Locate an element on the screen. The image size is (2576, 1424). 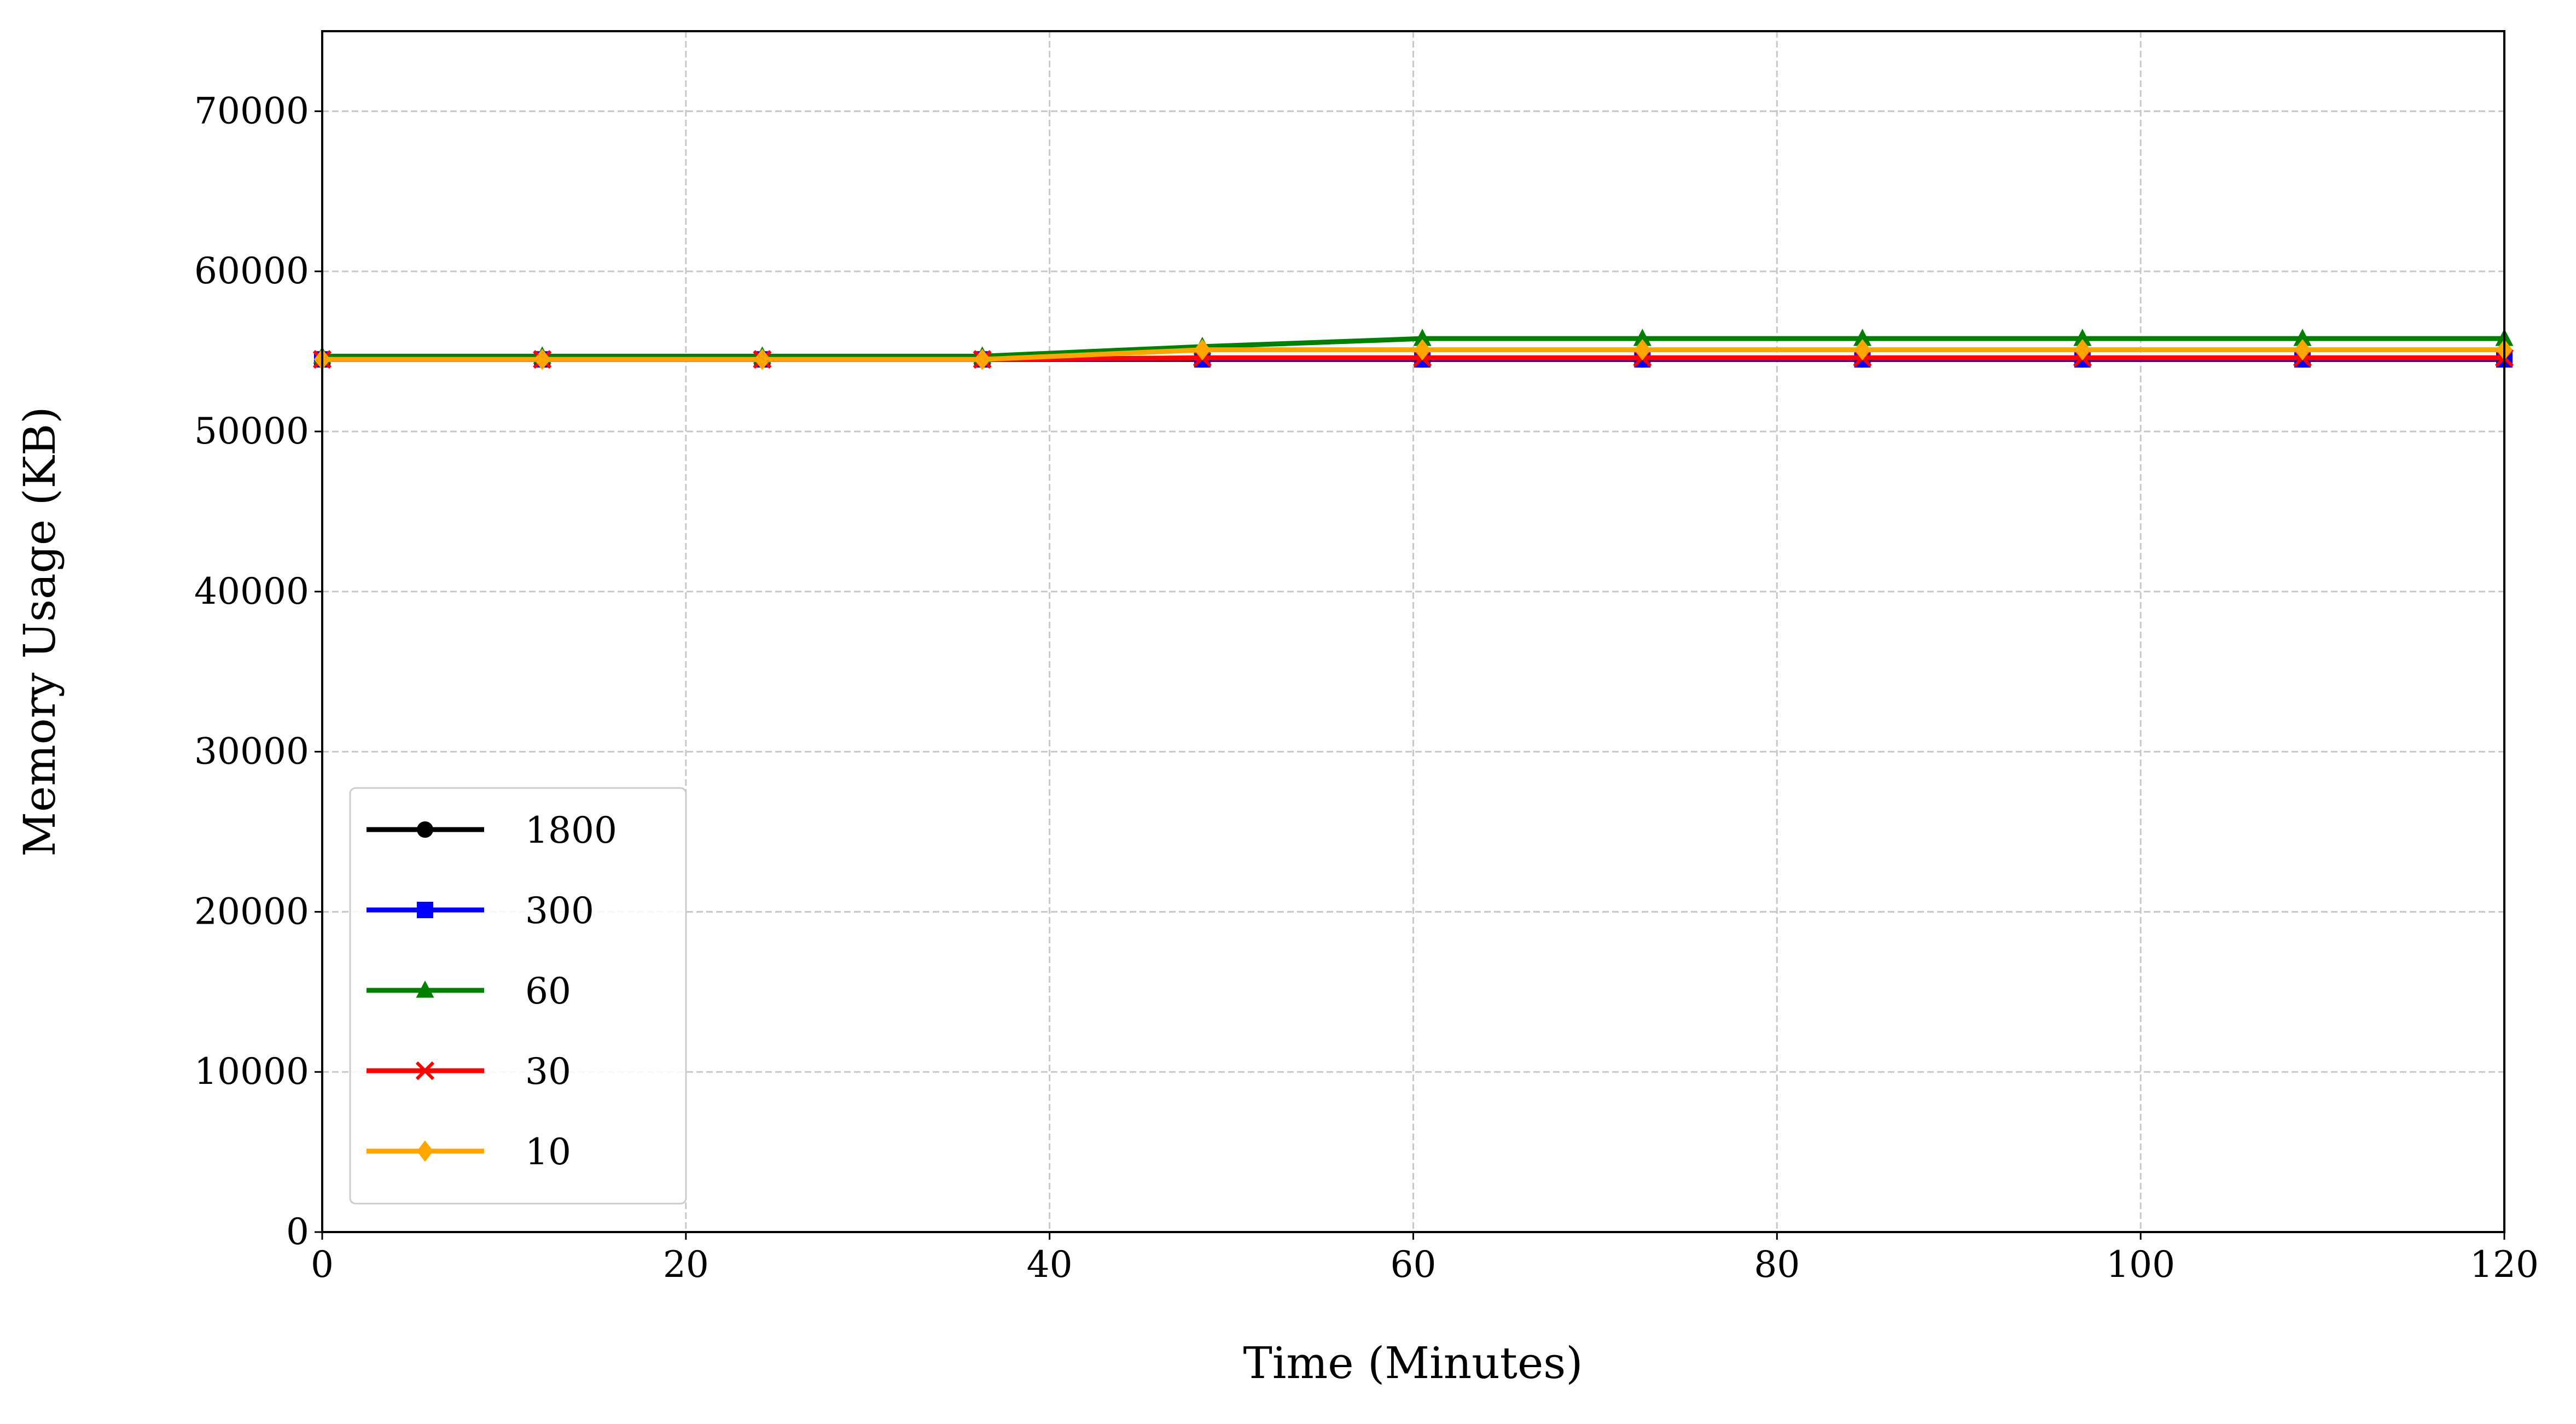
legend: 1800 300 60 30 10 is located at coordinates (518, 996).